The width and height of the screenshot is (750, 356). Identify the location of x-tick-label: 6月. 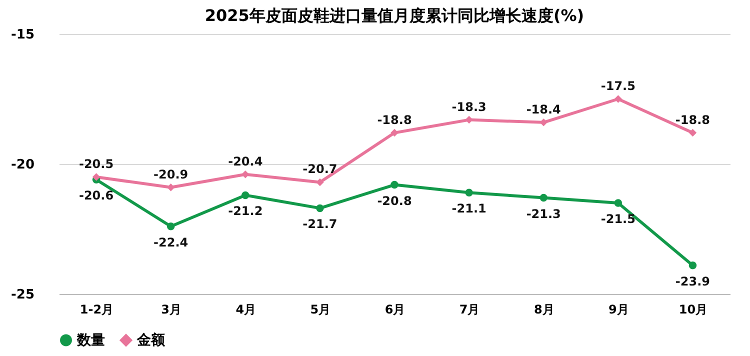
(395, 309).